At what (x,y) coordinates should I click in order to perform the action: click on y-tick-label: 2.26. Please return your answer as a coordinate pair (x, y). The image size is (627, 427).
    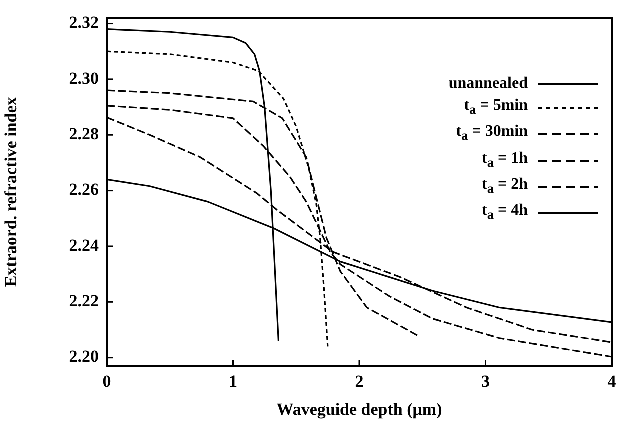
    Looking at the image, I should click on (84, 190).